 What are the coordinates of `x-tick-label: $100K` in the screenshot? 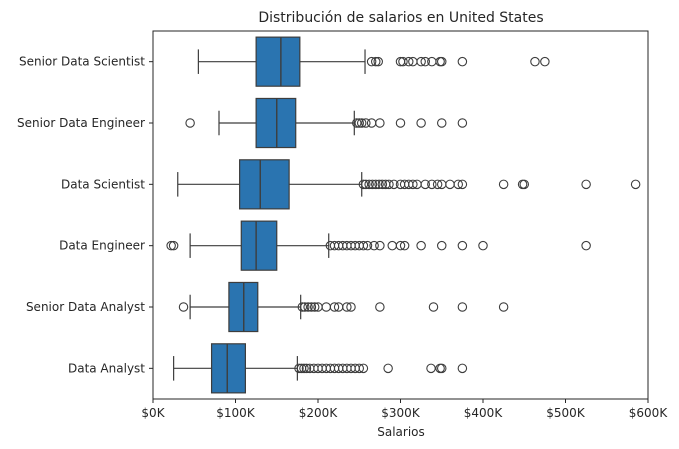 It's located at (236, 413).